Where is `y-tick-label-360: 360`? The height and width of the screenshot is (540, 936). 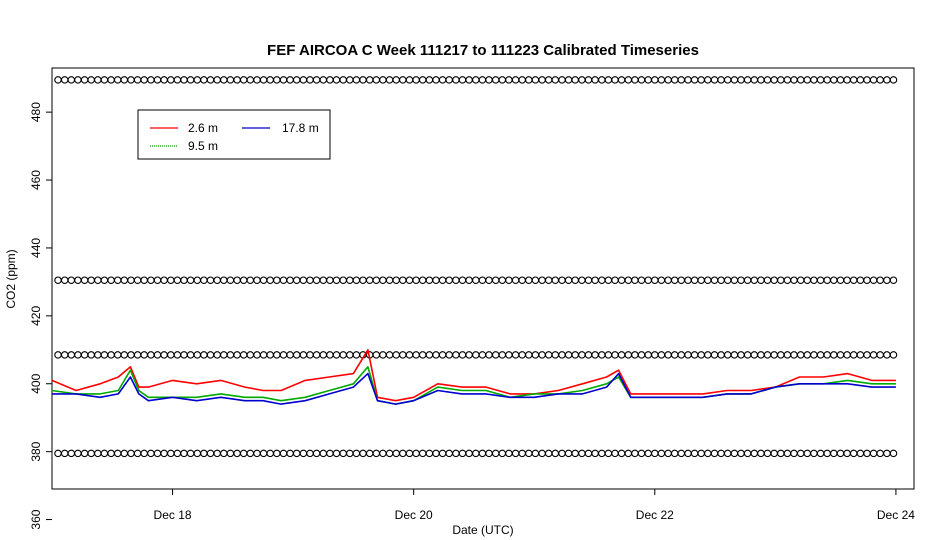
y-tick-label-360: 360 is located at coordinates (36, 519).